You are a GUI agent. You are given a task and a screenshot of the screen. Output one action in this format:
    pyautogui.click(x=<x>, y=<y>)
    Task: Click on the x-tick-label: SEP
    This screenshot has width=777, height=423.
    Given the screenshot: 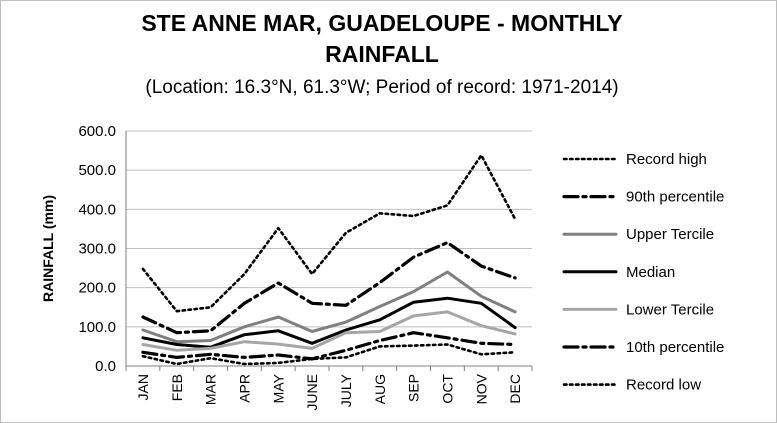 What is the action you would take?
    pyautogui.click(x=414, y=388)
    